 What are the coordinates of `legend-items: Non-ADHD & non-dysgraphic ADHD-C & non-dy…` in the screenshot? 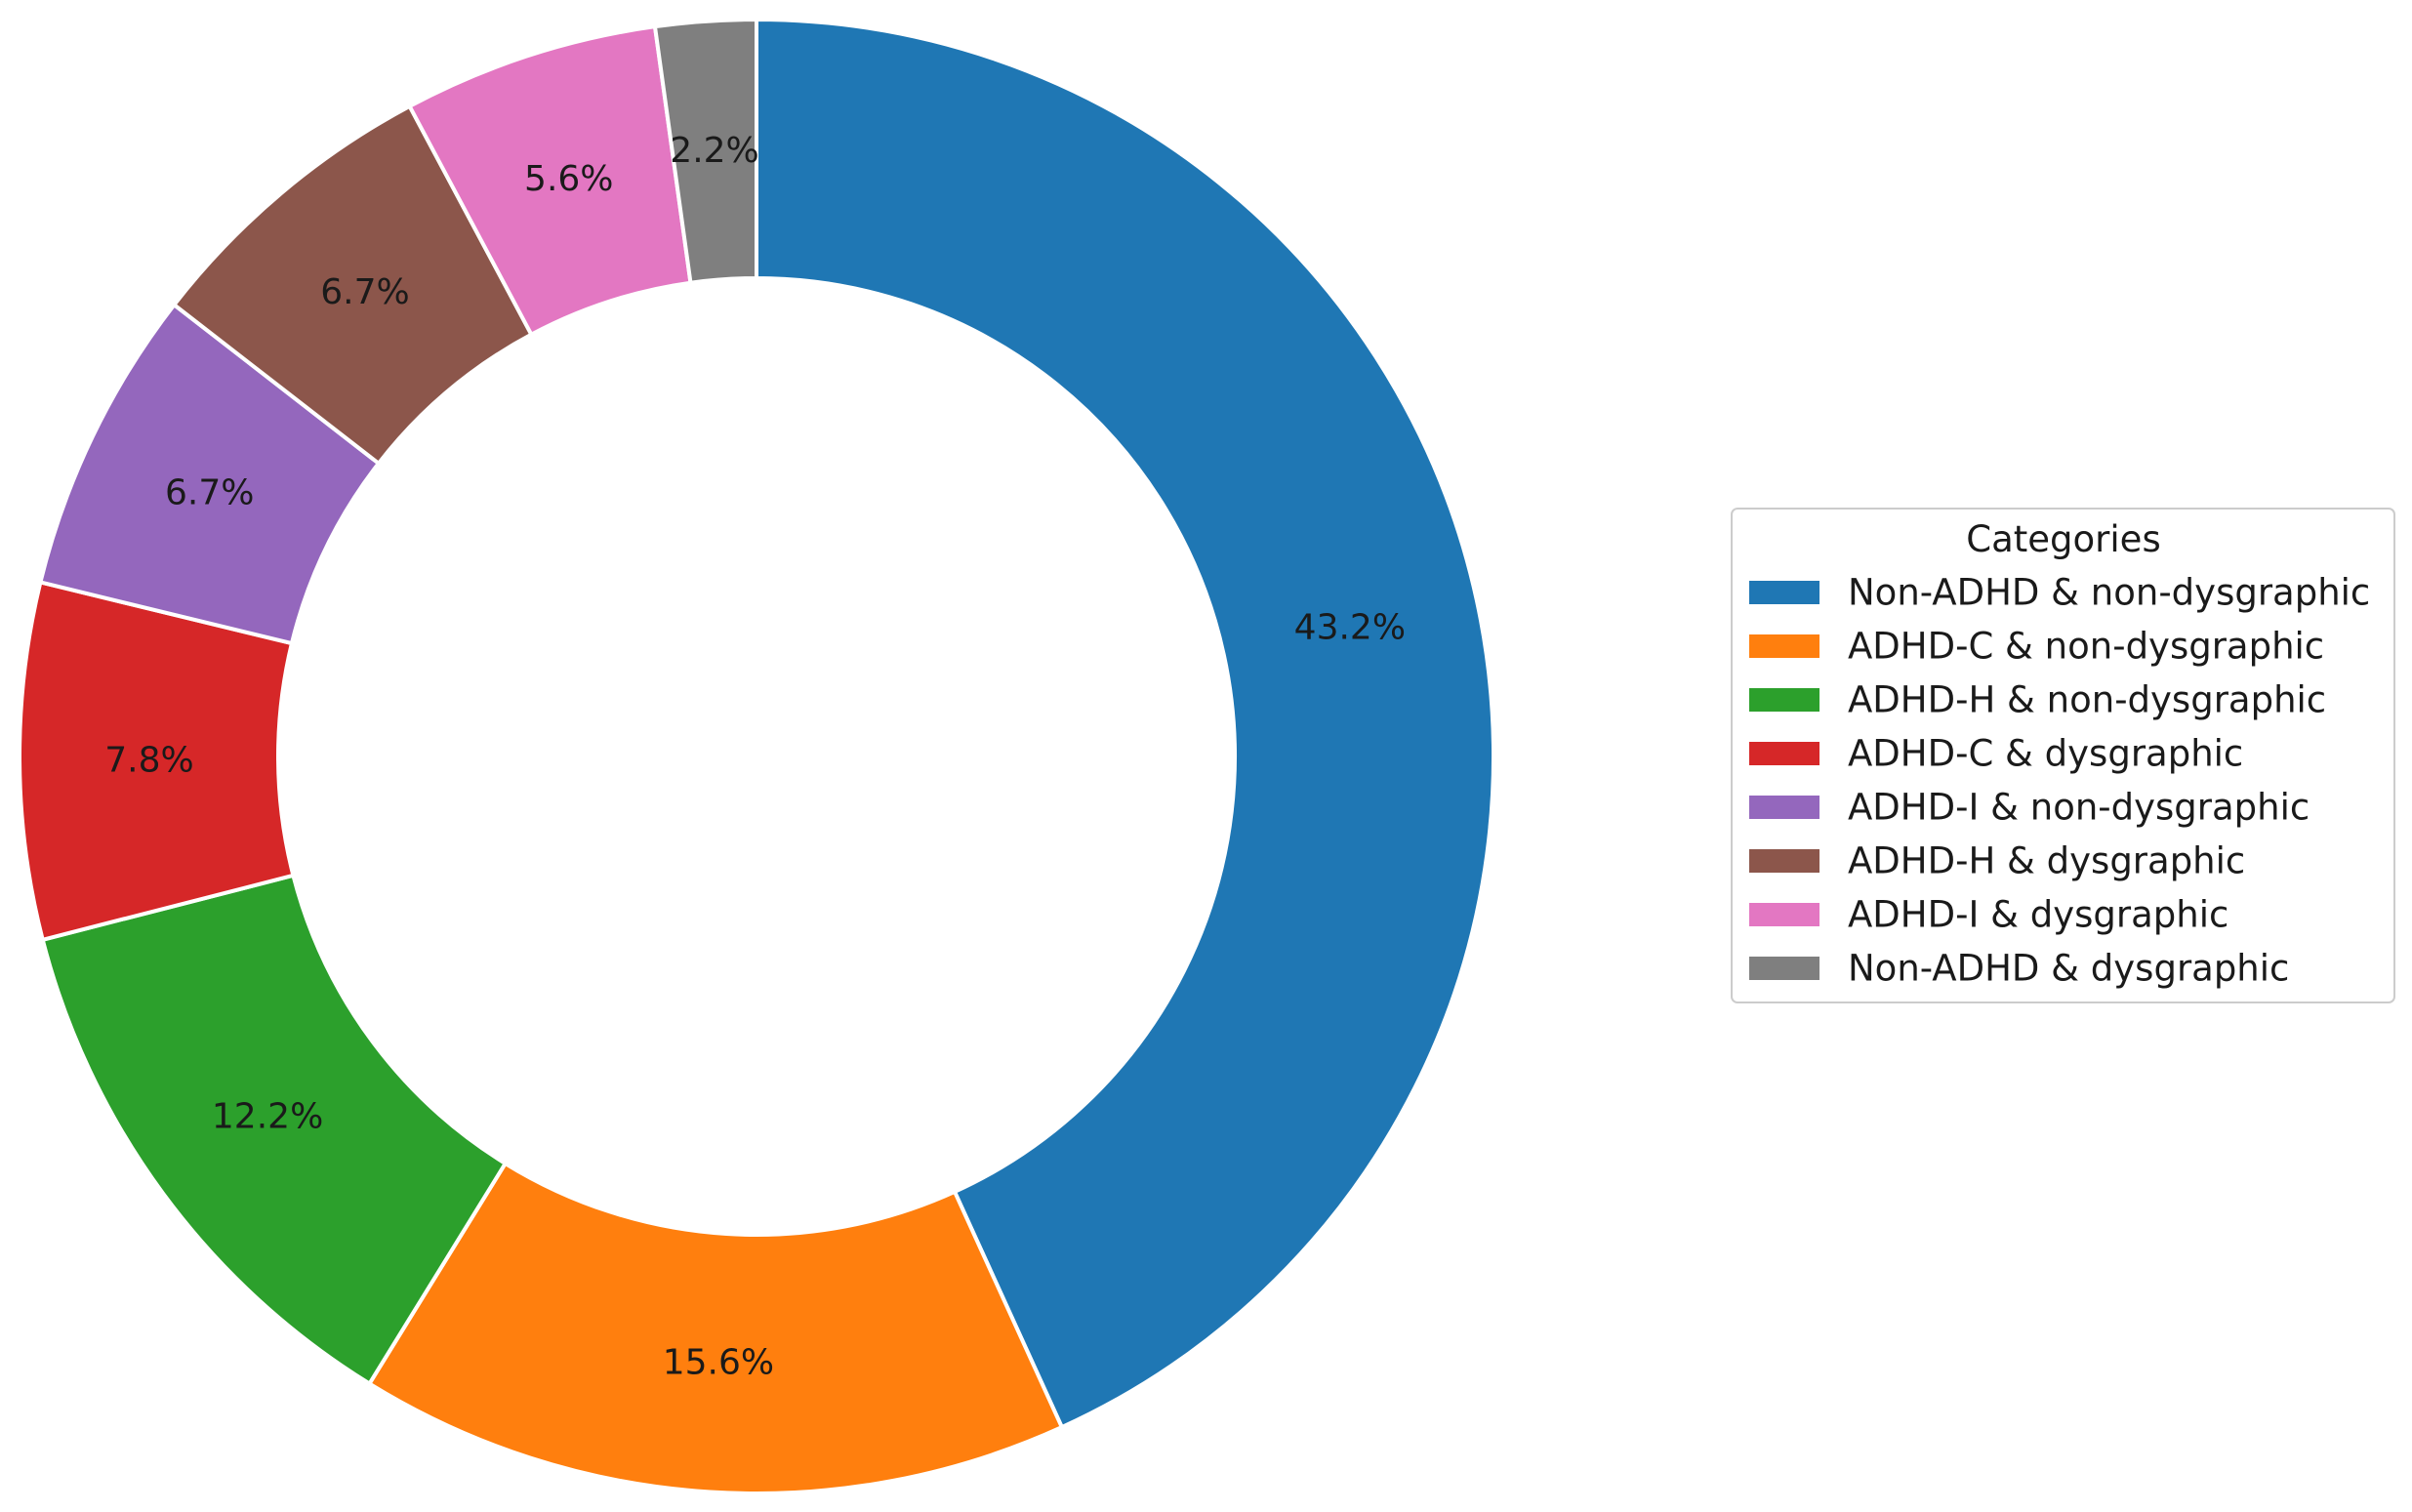 It's located at (2059, 781).